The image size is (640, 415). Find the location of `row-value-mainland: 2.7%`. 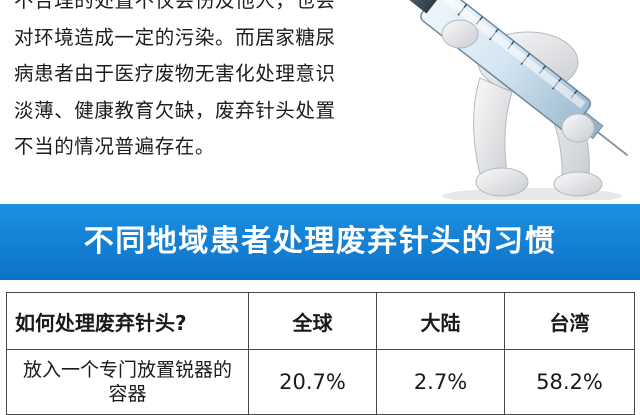

row-value-mainland: 2.7% is located at coordinates (440, 382).